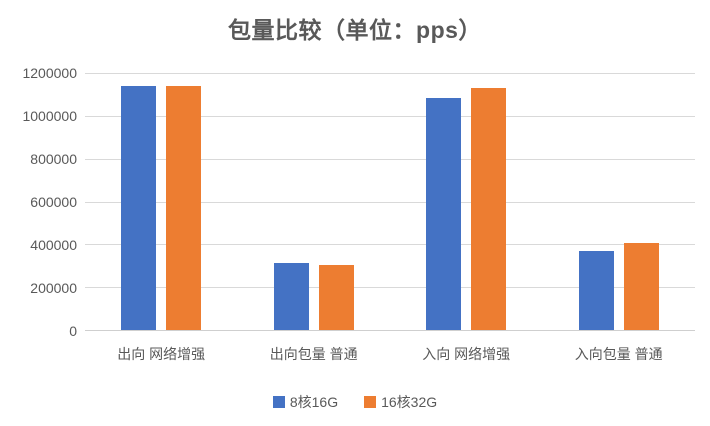  What do you see at coordinates (618, 354) in the screenshot?
I see `x-axis-label: 入向包量 普通` at bounding box center [618, 354].